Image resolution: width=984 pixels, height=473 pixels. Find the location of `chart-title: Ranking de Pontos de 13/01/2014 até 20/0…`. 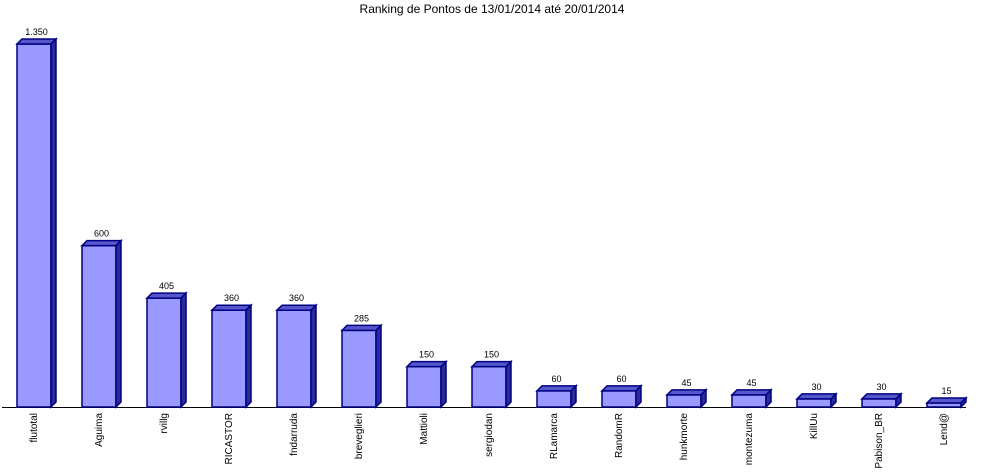

chart-title: Ranking de Pontos de 13/01/2014 até 20/0… is located at coordinates (492, 9).